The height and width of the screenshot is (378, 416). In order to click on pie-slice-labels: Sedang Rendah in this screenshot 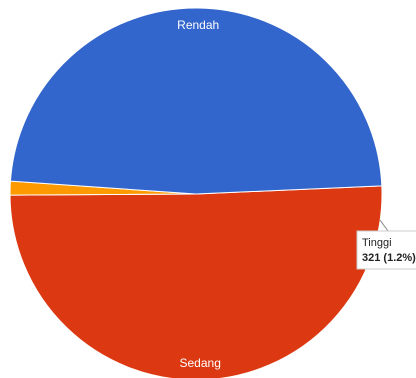, I will do `click(199, 194)`.